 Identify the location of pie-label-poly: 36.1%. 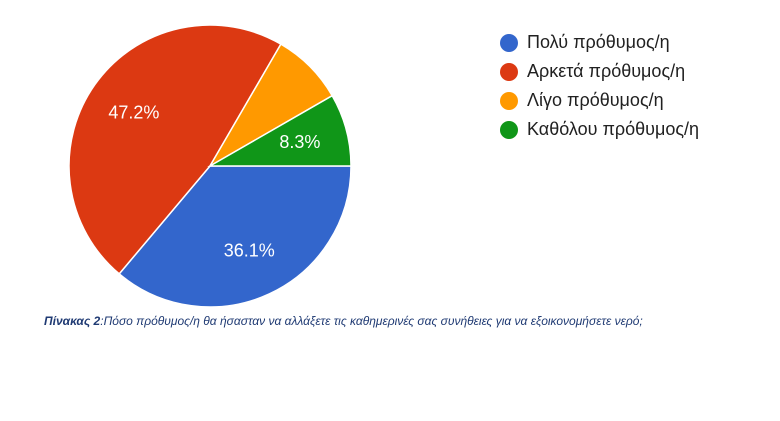
(249, 250).